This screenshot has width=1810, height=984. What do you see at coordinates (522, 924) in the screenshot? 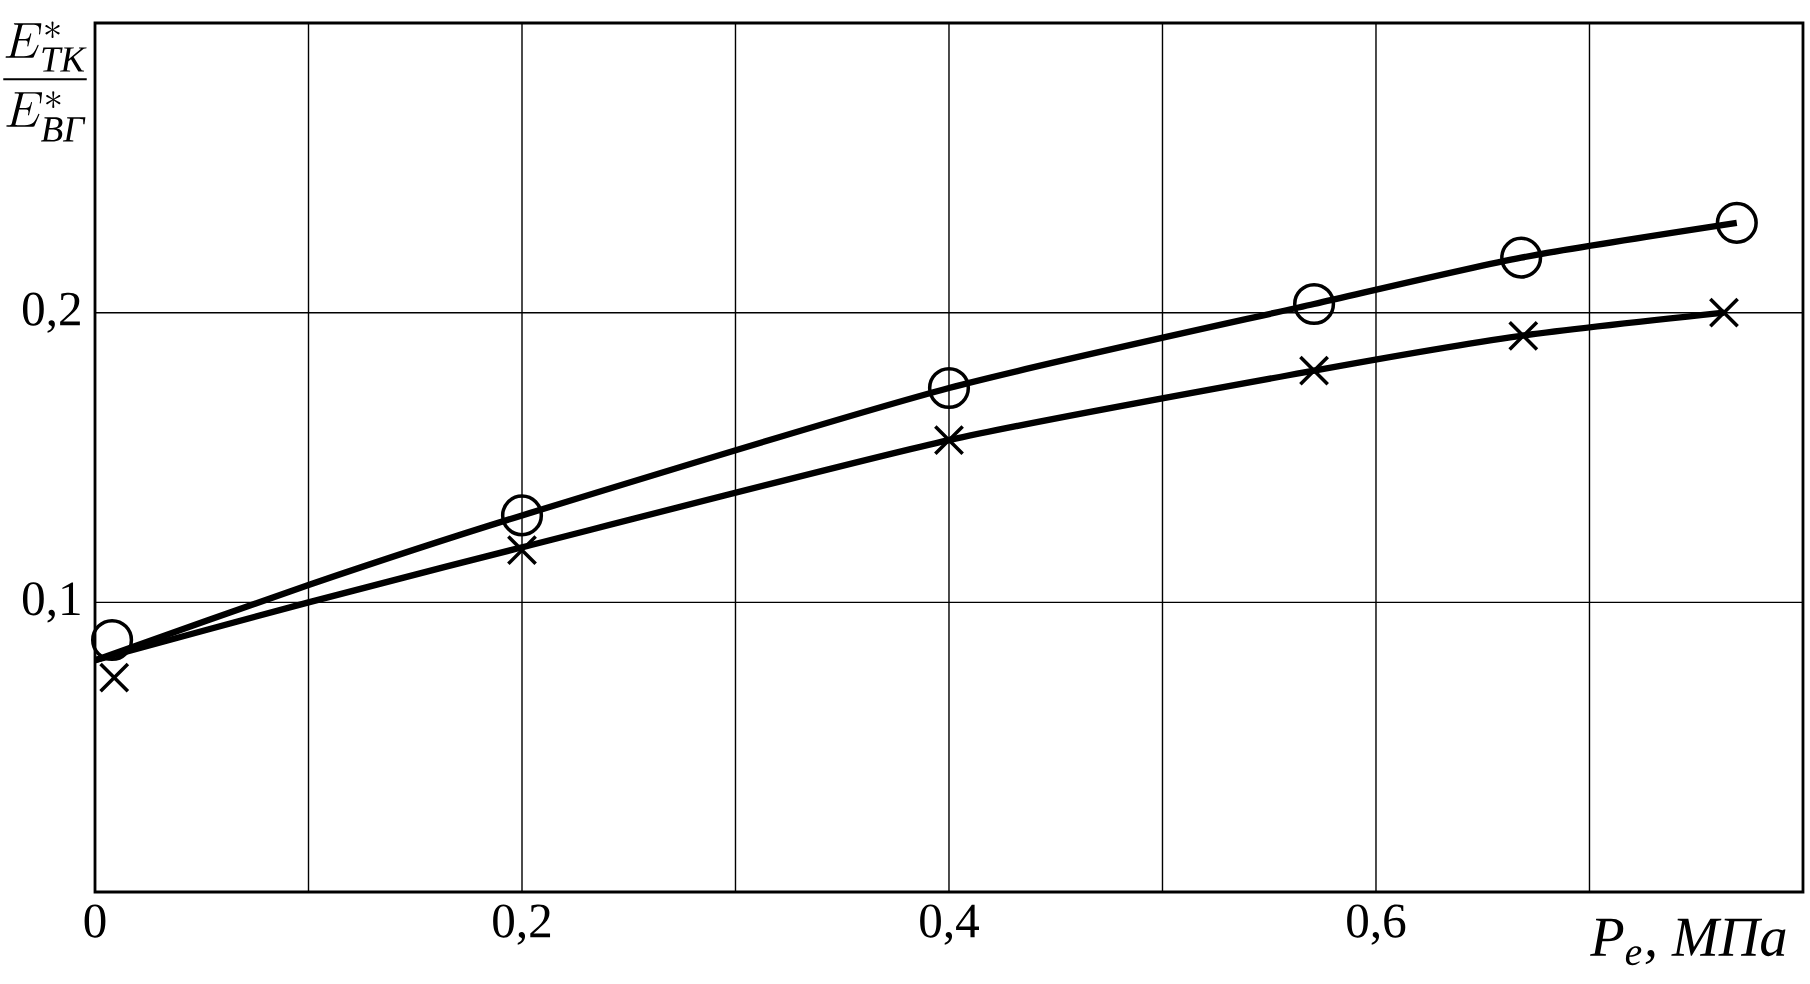
I see `x-tick-label: 0,2` at bounding box center [522, 924].